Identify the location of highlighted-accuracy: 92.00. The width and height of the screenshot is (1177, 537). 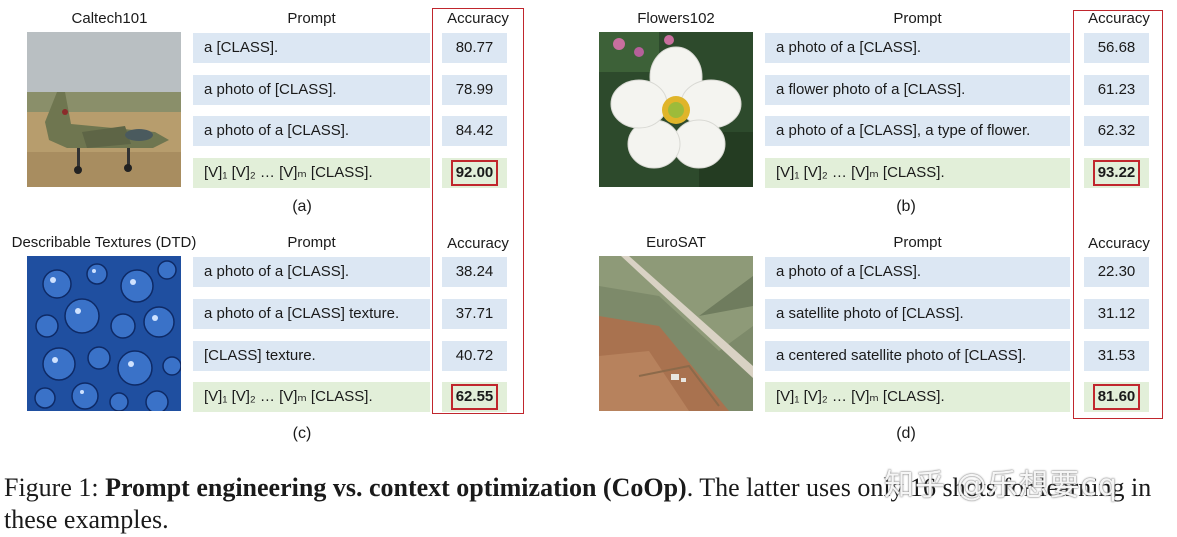
(474, 173).